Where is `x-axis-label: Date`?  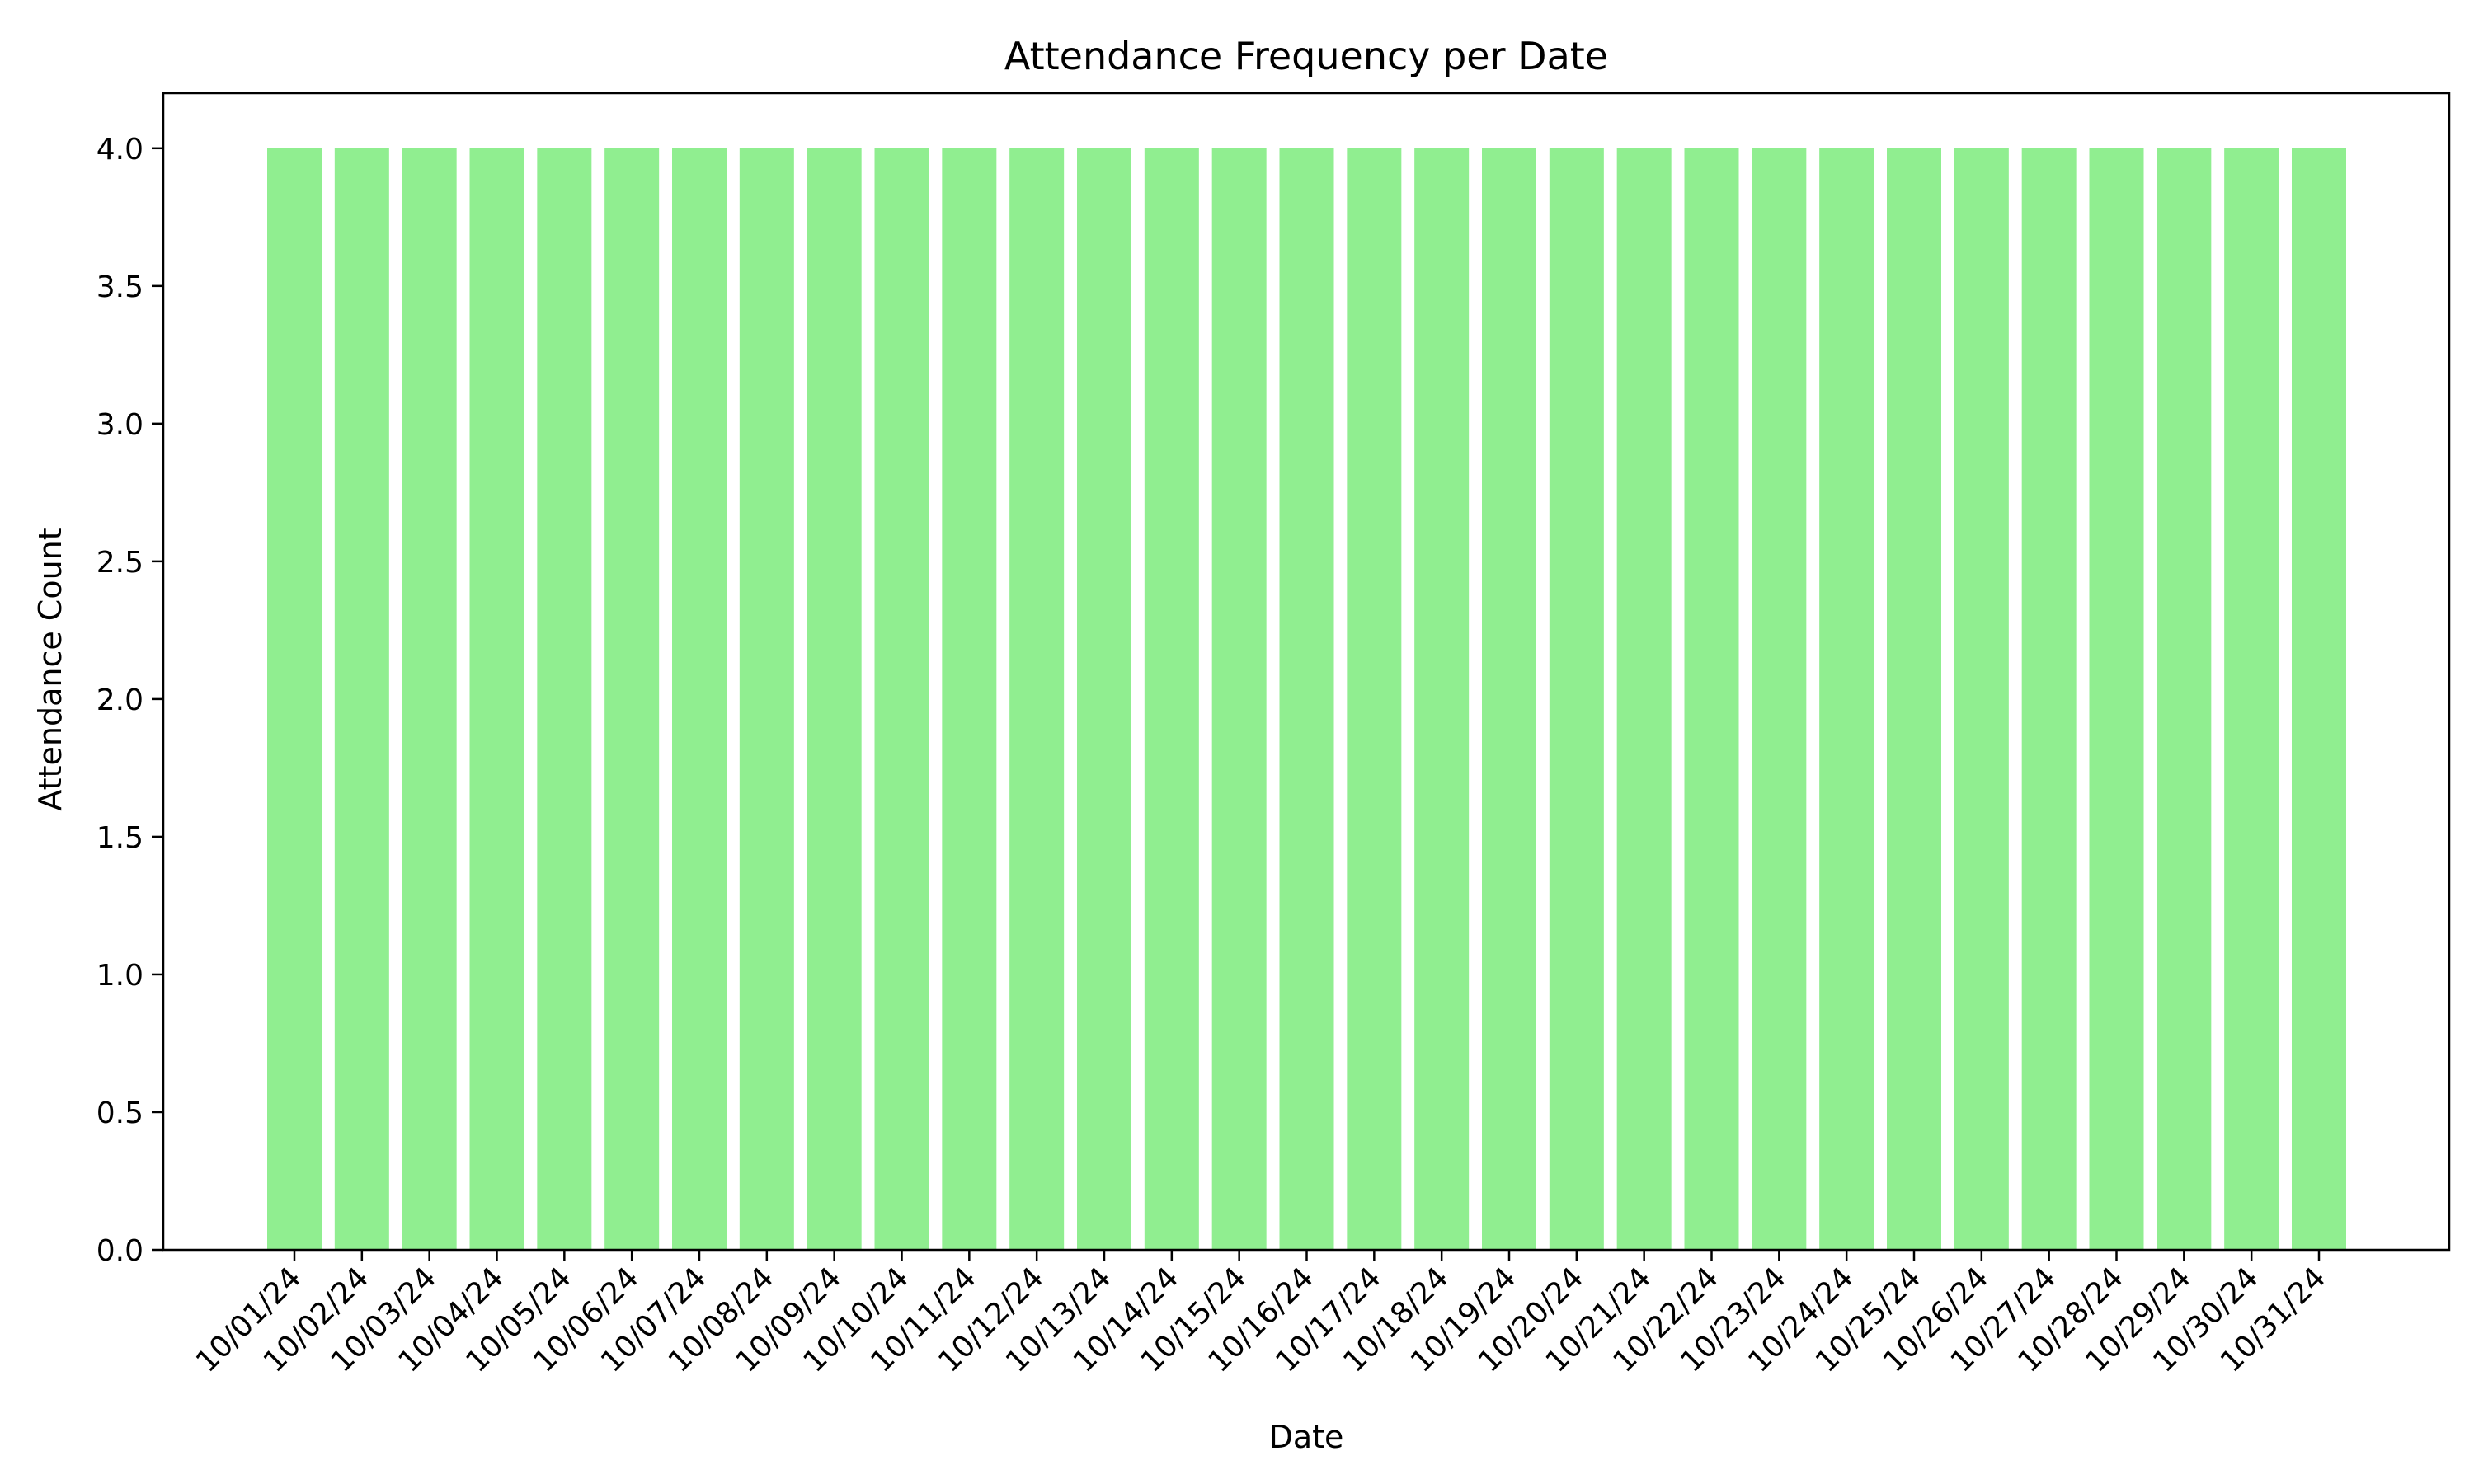
x-axis-label: Date is located at coordinates (1306, 1437).